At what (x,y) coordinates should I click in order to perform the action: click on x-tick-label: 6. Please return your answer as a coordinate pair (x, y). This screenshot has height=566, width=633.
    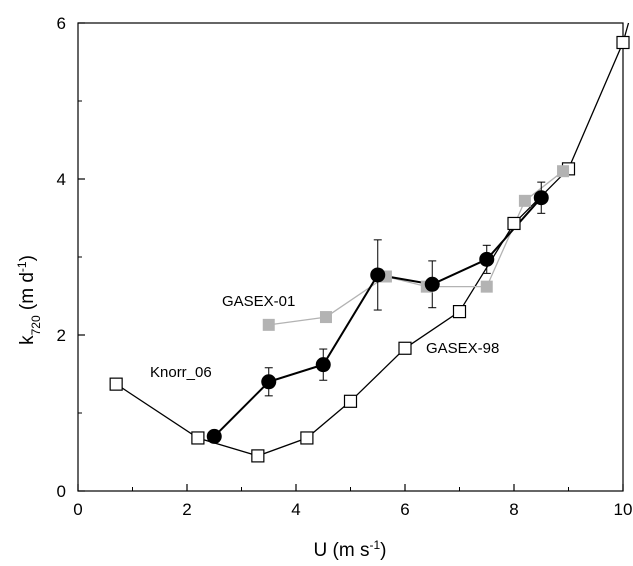
    Looking at the image, I should click on (404, 509).